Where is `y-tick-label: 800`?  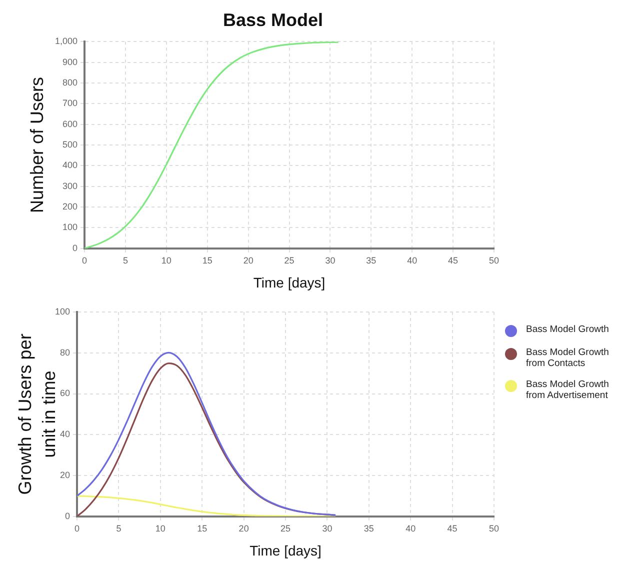 y-tick-label: 800 is located at coordinates (70, 82).